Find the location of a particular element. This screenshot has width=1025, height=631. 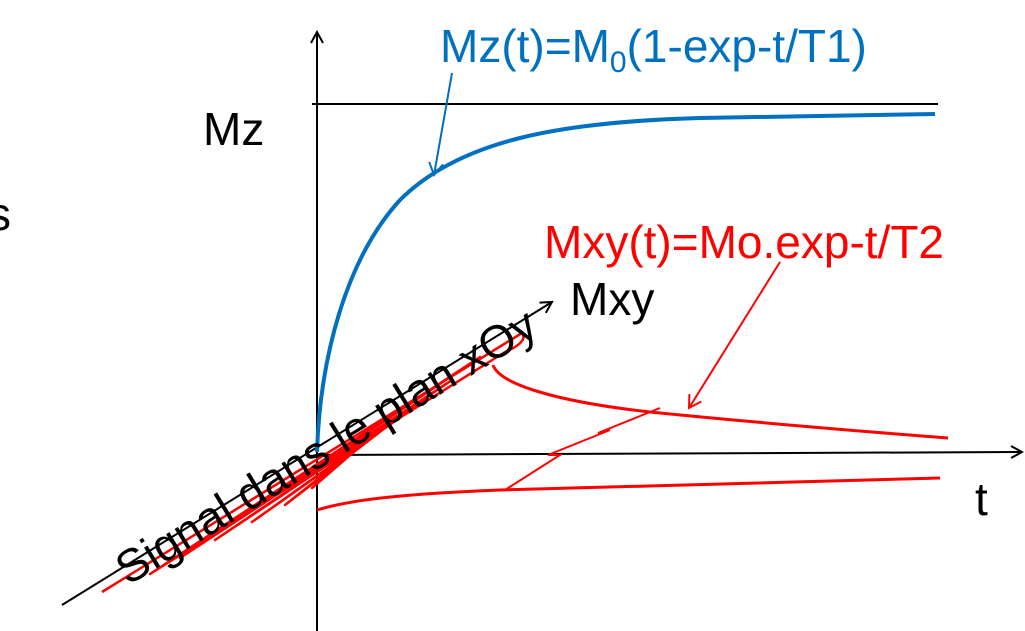

clipped-left-top-label: r is located at coordinates (2, 11).